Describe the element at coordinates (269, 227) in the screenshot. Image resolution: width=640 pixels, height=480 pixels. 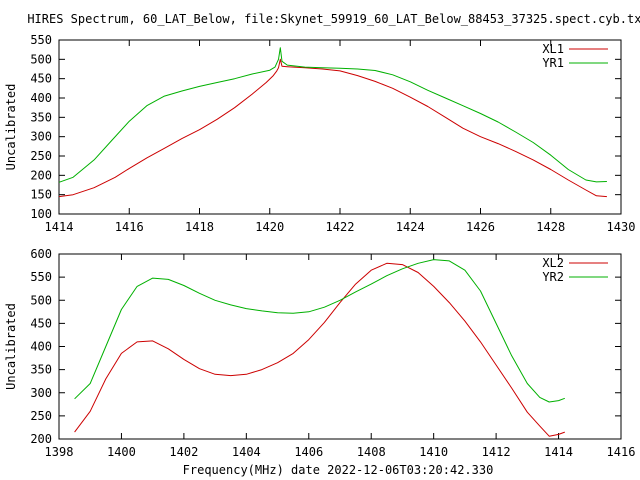
I see `x-tick-label: 1420` at that location.